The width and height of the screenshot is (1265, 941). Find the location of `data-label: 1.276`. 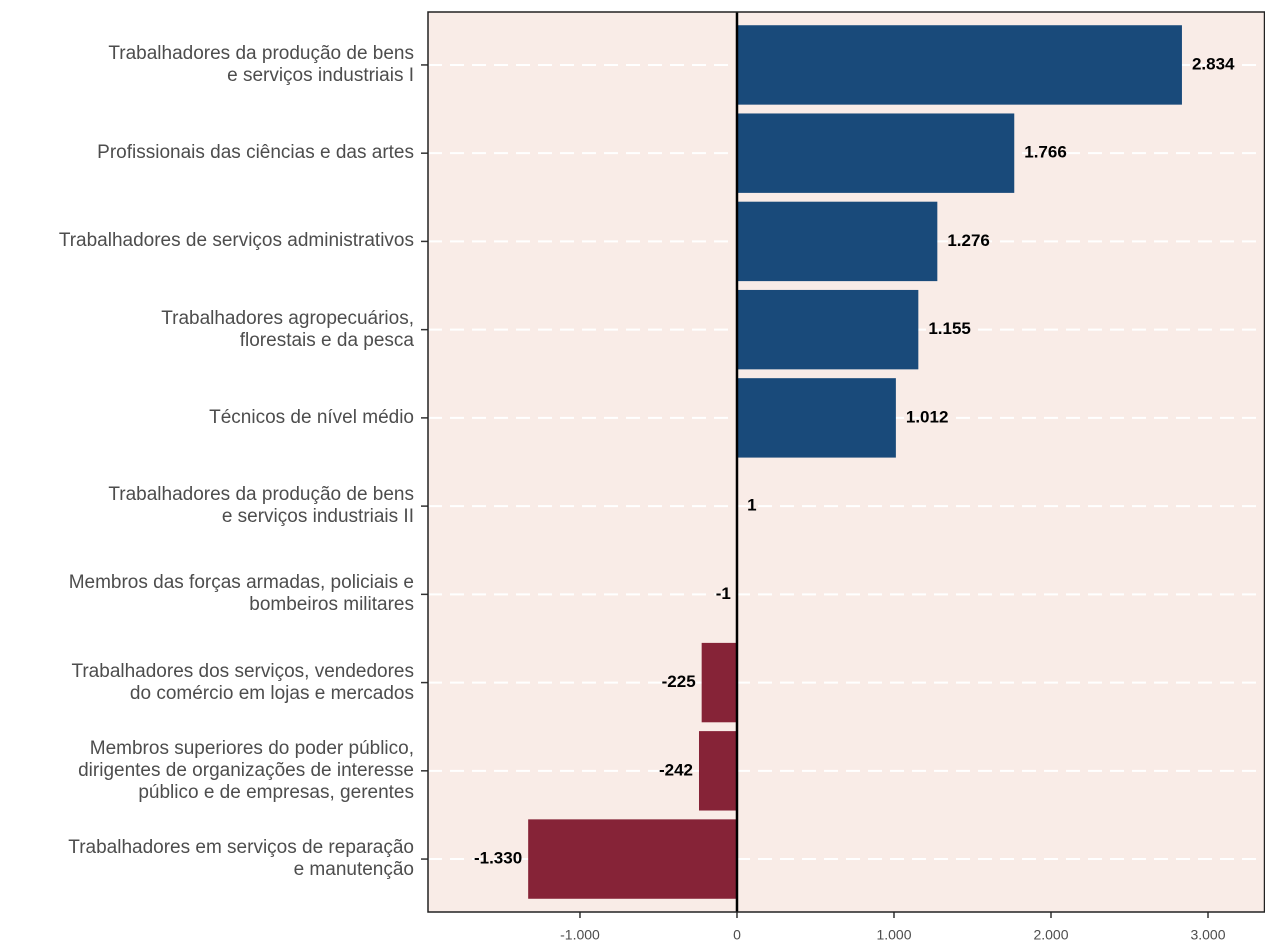

data-label: 1.276 is located at coordinates (968, 240).